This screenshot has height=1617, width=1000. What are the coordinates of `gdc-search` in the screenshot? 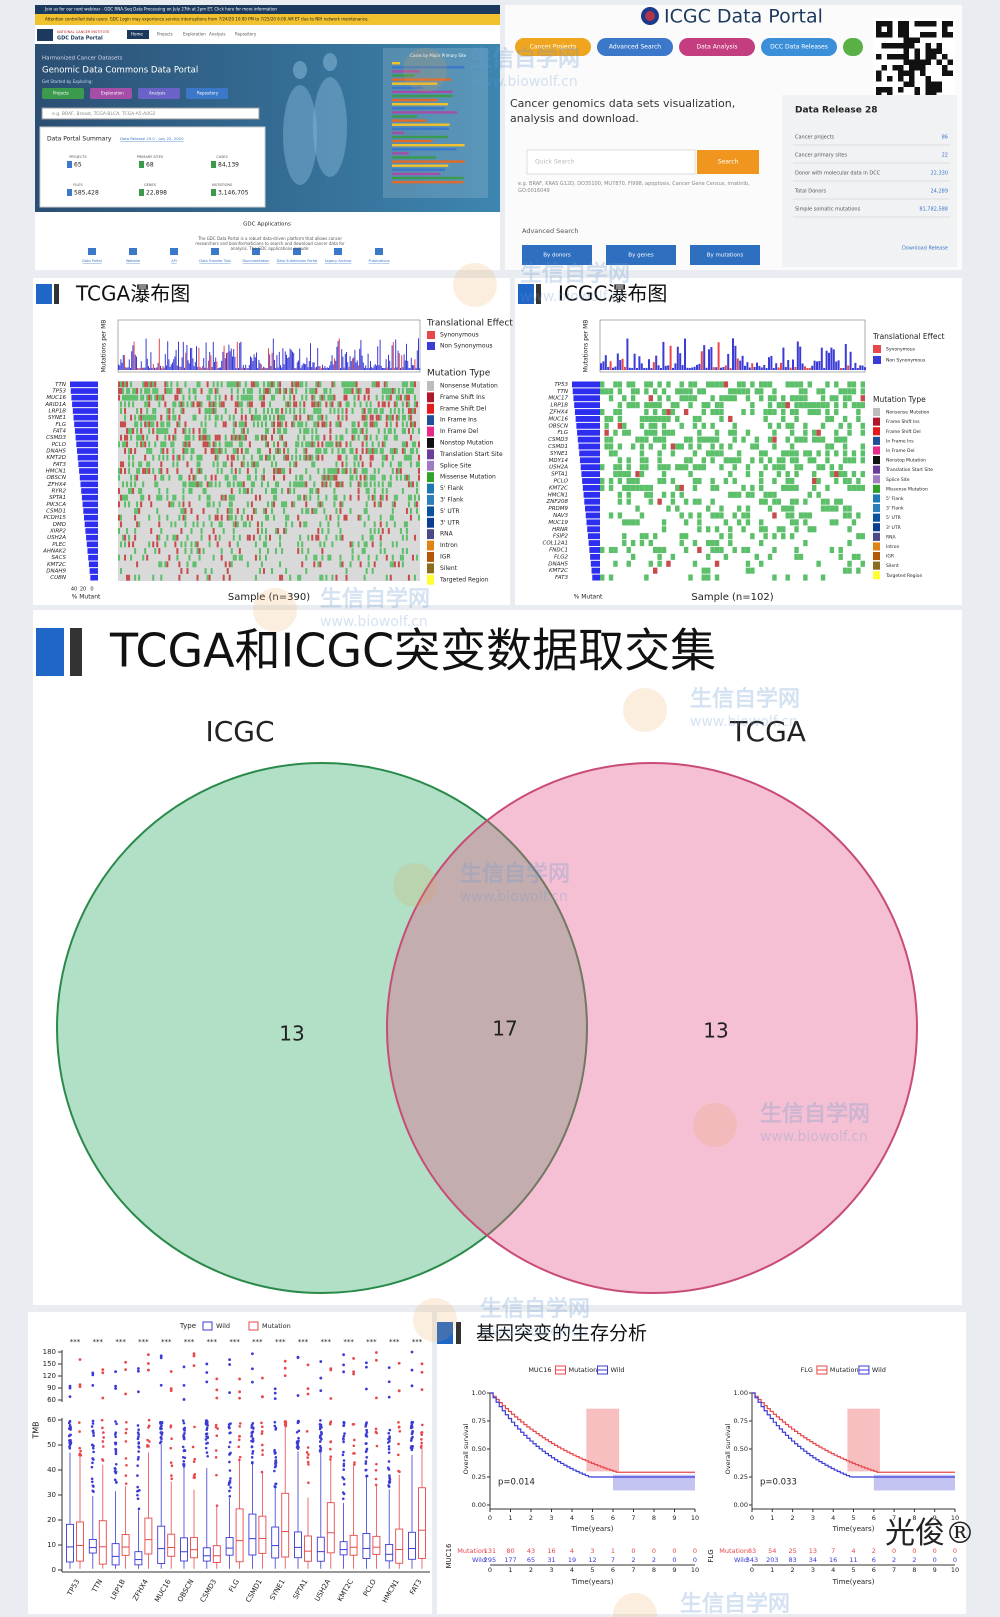 It's located at (150, 113).